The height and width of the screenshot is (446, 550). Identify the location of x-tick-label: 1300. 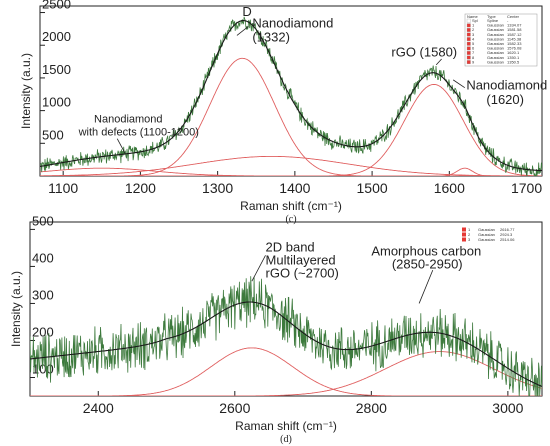
(217, 188).